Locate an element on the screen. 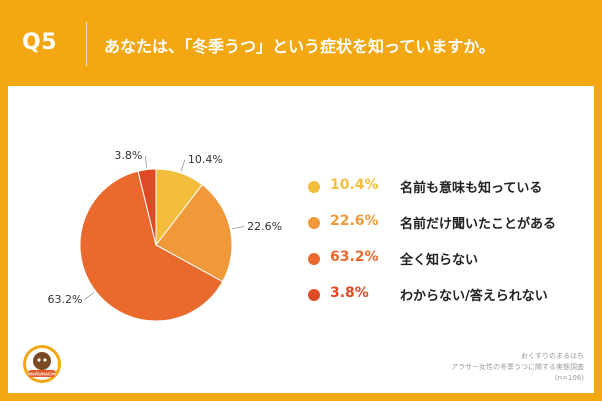 The image size is (602, 401). legend-item-3: 63.2% 全く知らない is located at coordinates (448, 259).